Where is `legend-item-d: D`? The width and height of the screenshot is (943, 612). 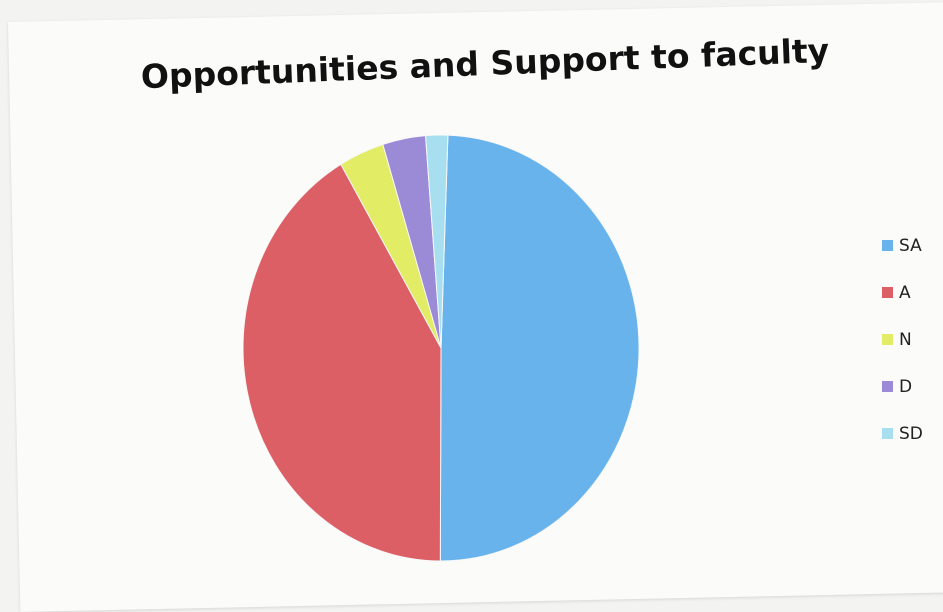
legend-item-d: D is located at coordinates (912, 386).